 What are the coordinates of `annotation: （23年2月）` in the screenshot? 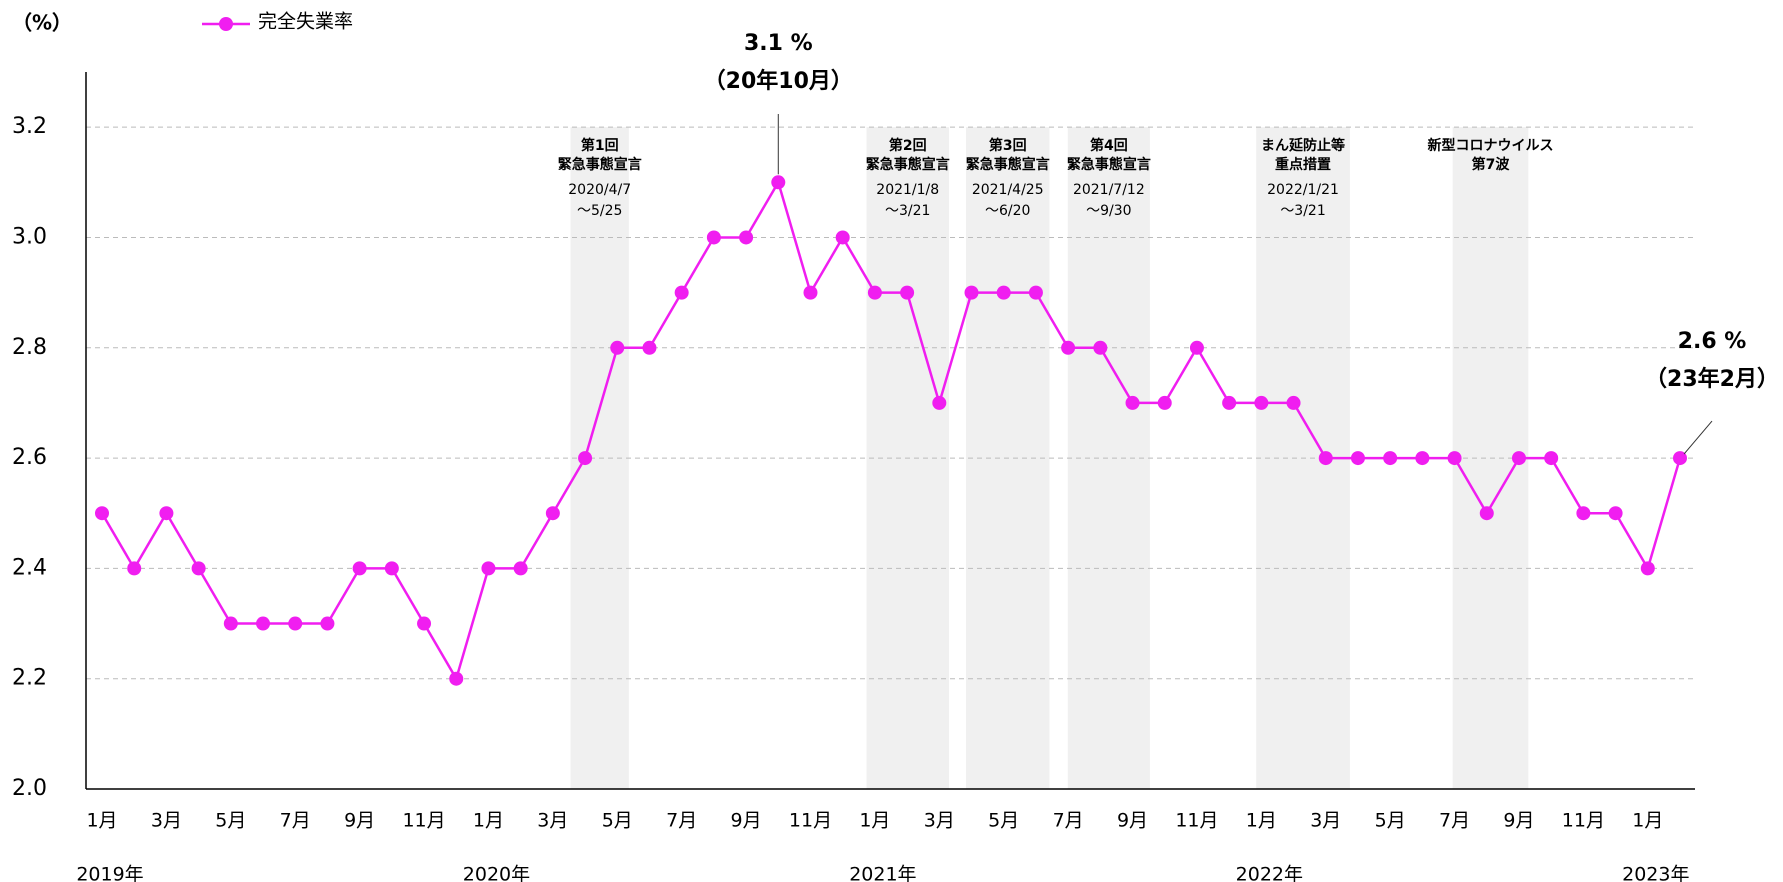 It's located at (1712, 379).